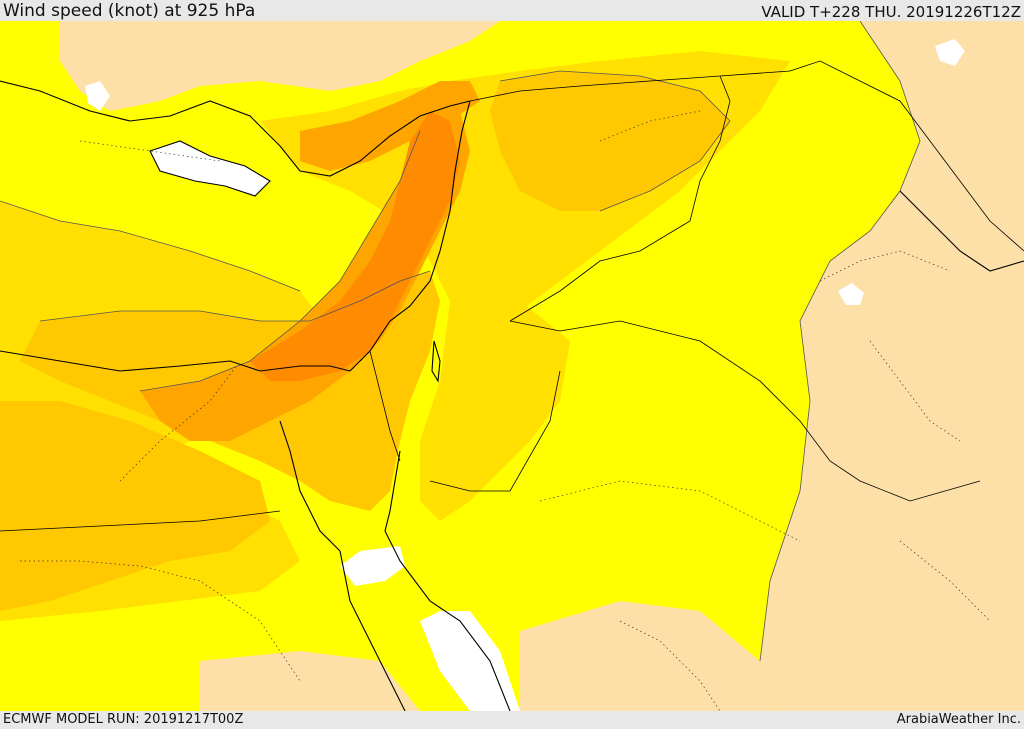  What do you see at coordinates (140, 521) in the screenshot?
I see `border-egypt-sudan` at bounding box center [140, 521].